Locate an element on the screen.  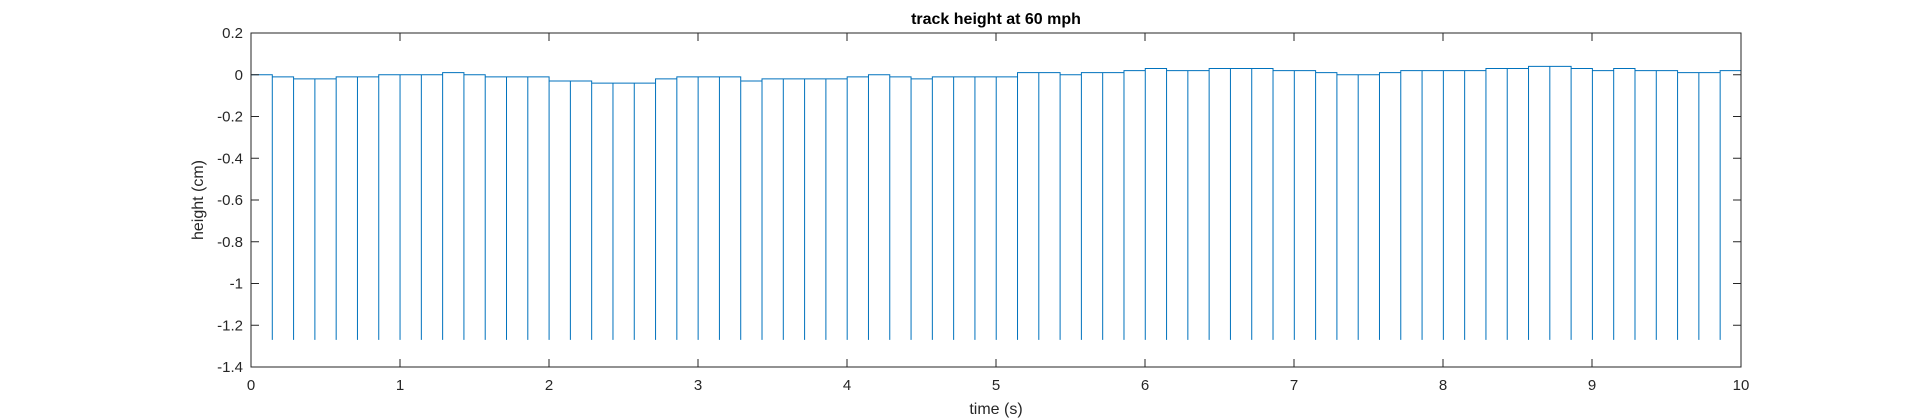
x-tick-label: 10 is located at coordinates (1741, 385).